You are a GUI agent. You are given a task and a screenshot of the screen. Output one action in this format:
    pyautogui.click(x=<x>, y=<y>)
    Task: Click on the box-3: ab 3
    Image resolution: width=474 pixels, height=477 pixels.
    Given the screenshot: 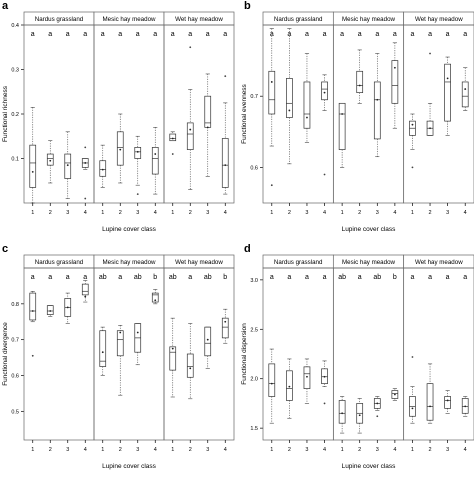 What is the action you would take?
    pyautogui.click(x=377, y=363)
    